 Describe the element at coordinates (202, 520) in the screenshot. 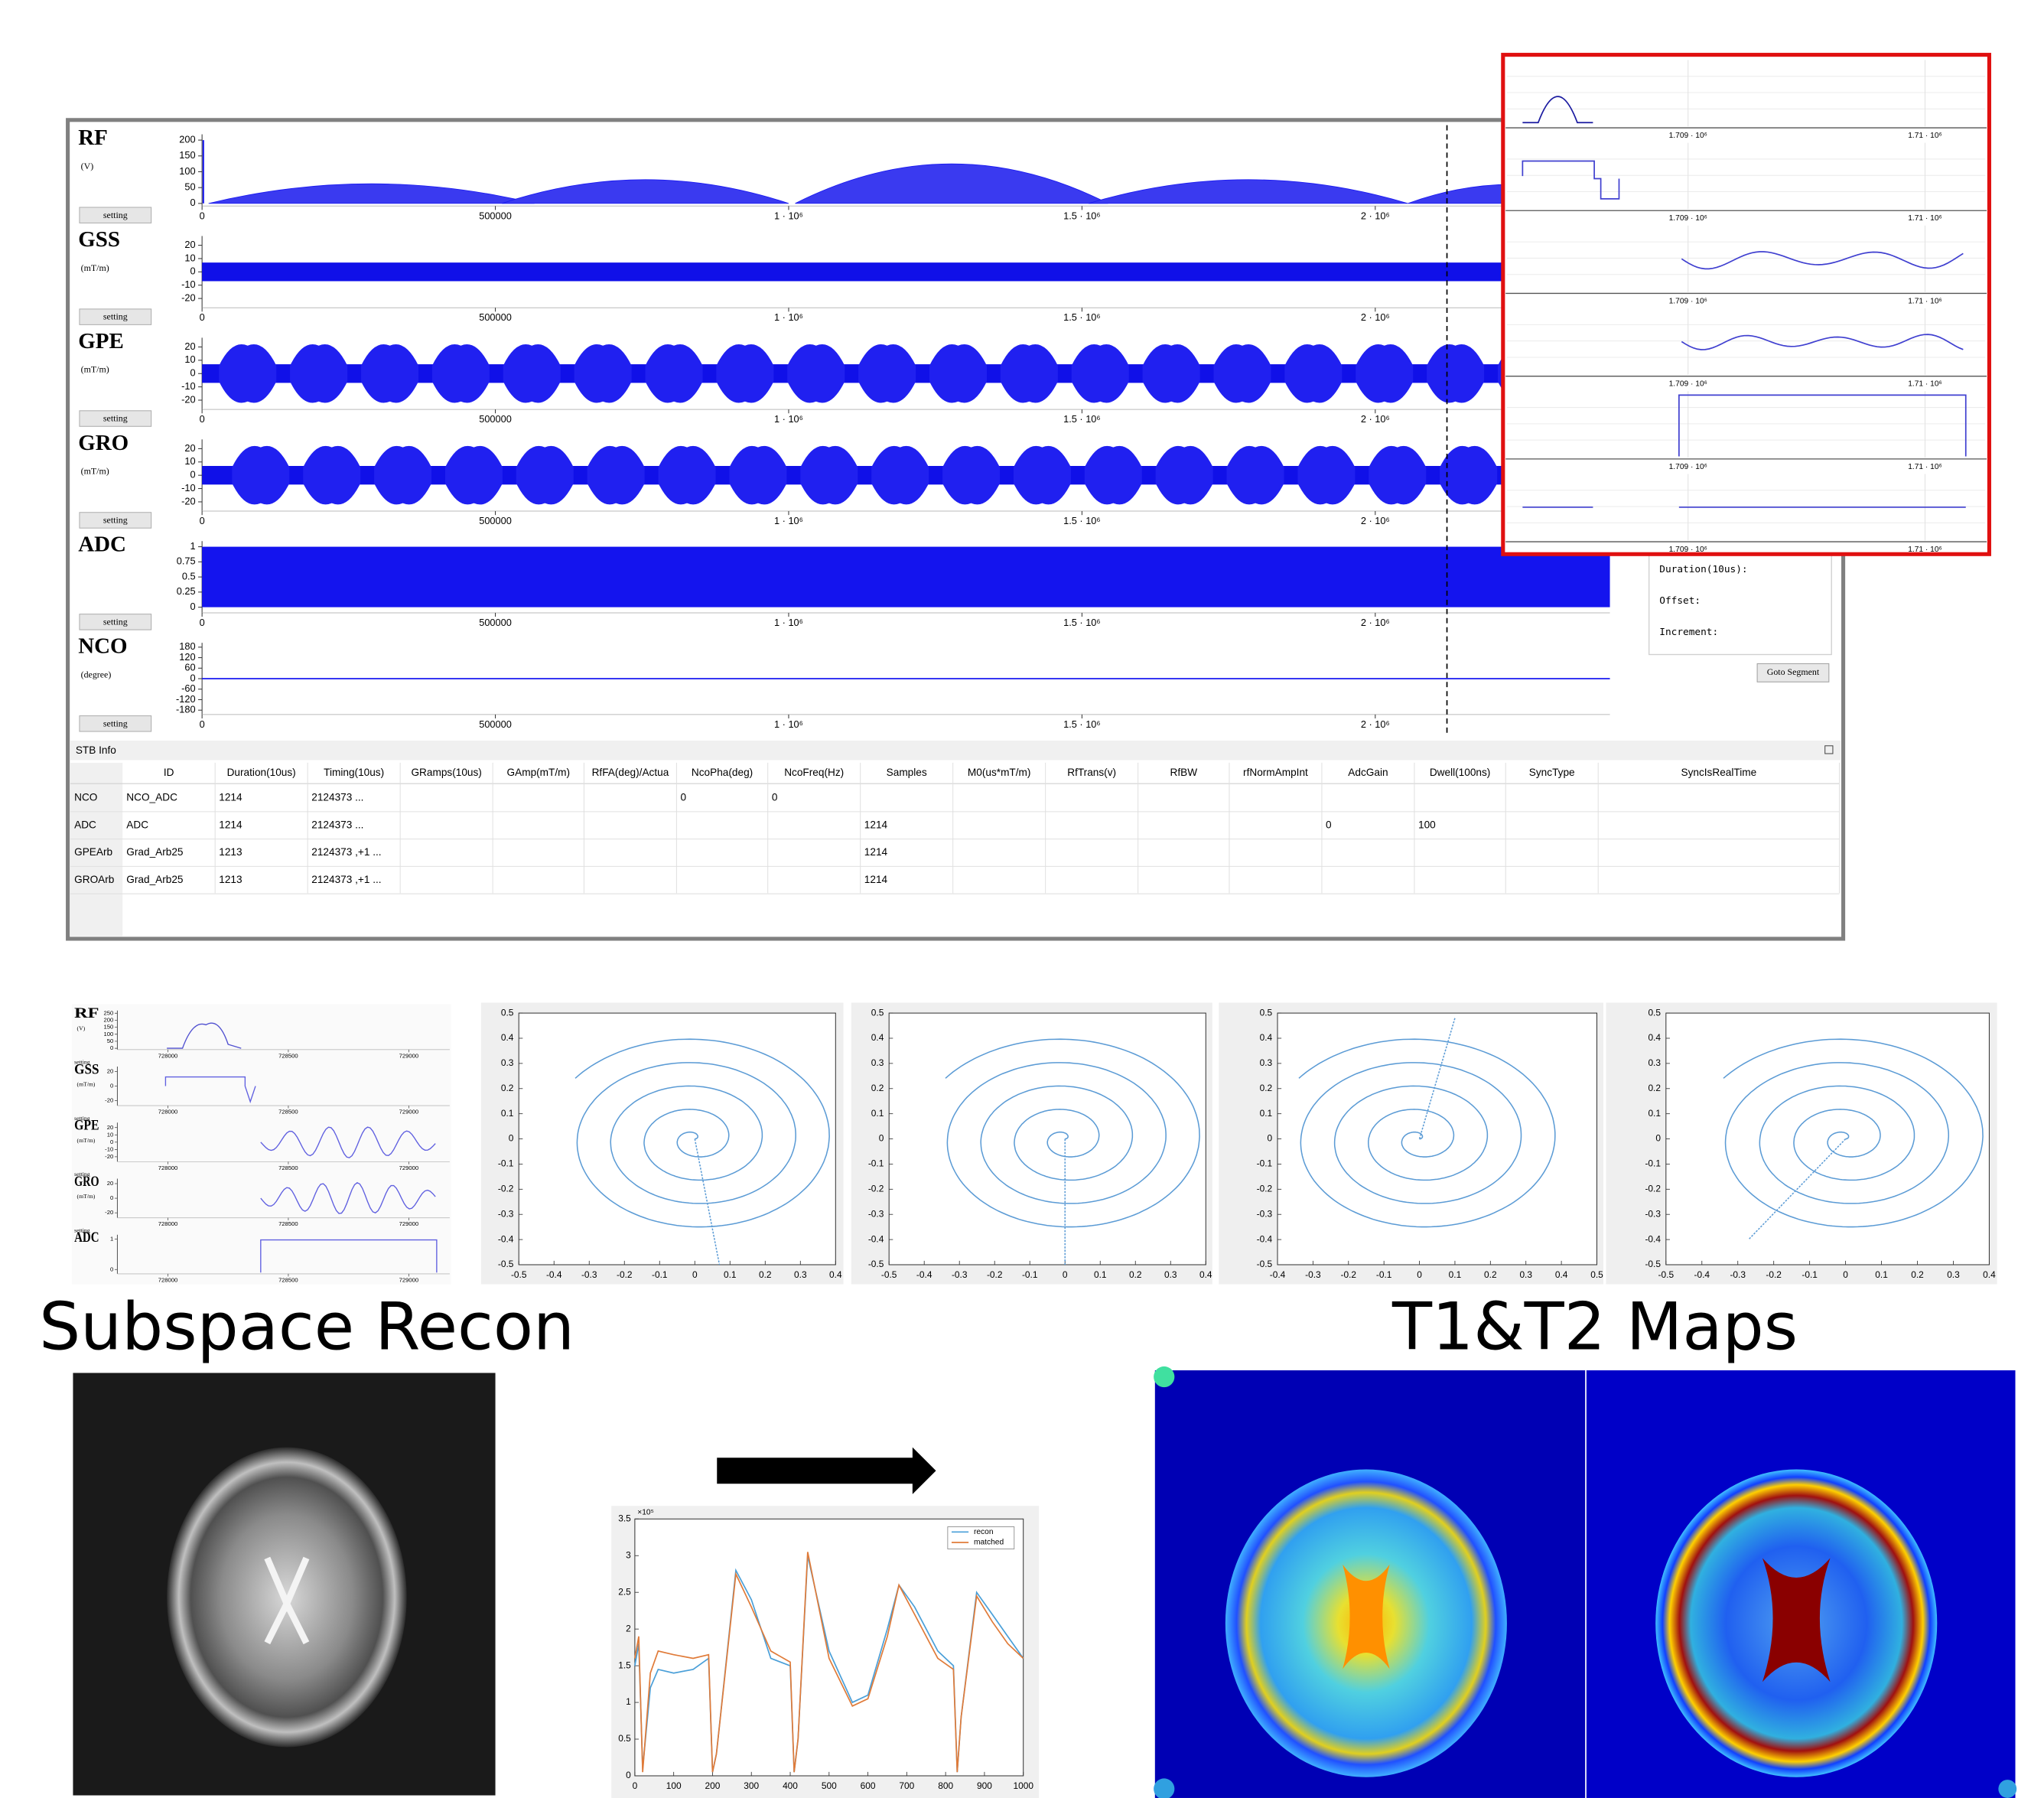

I see `x-tick-label: 0` at that location.